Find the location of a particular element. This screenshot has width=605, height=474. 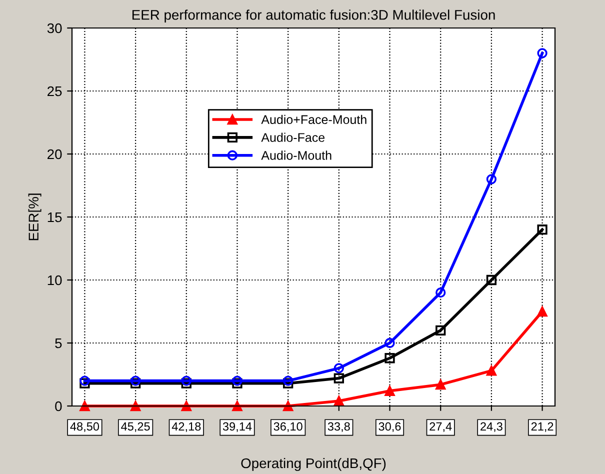

x-tick-label: 48,50 is located at coordinates (85, 427).